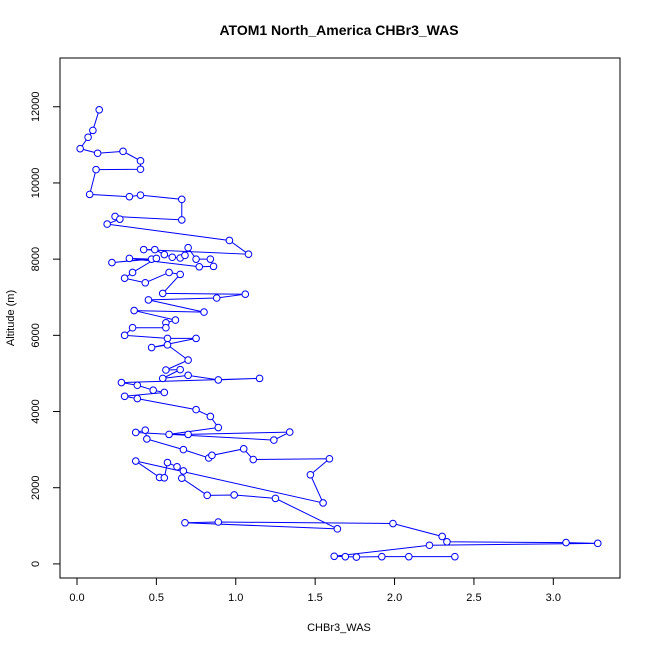  Describe the element at coordinates (76, 598) in the screenshot. I see `x-tick-label: 0.0` at that location.